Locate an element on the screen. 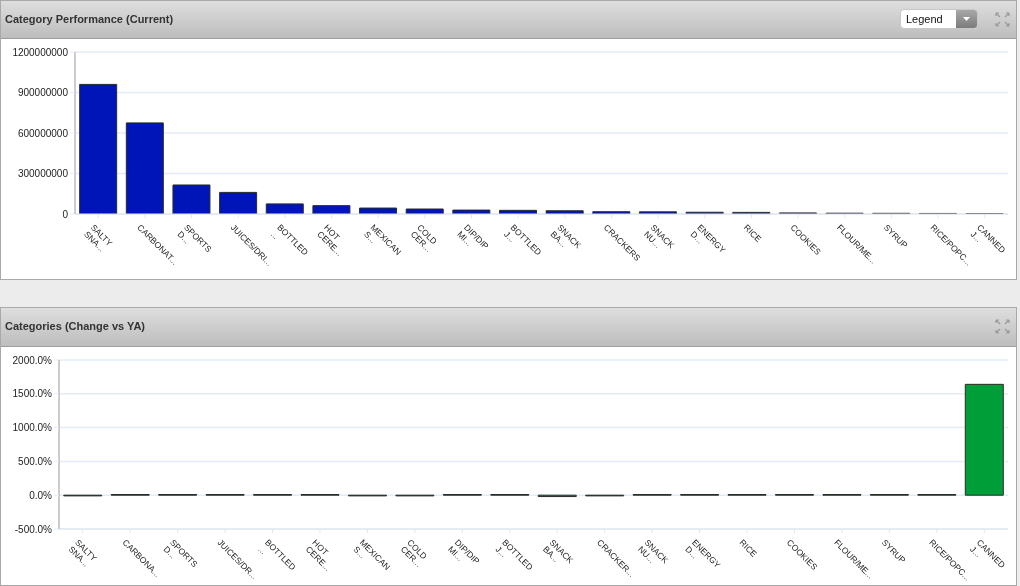 This screenshot has width=1020, height=586. y-tick-label: -500.0% is located at coordinates (33, 529).